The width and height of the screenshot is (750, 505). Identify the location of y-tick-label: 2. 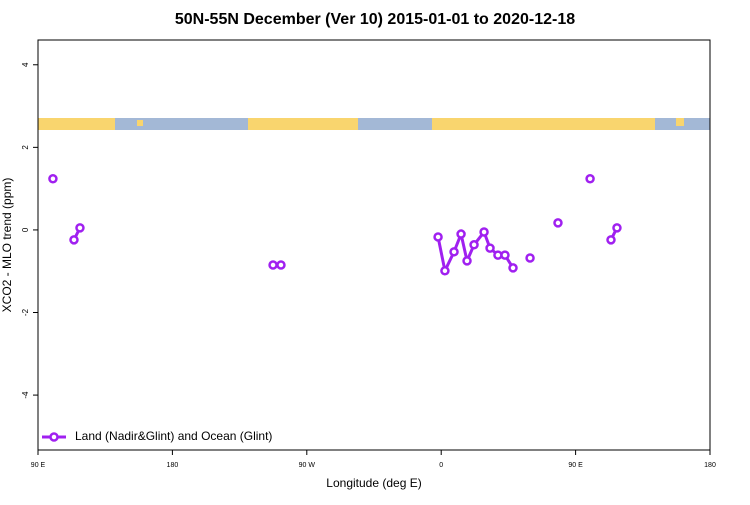
(25, 147).